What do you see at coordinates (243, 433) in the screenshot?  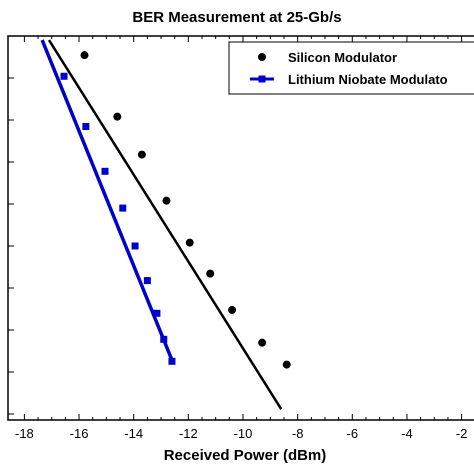 I see `x-tick-label: -10` at bounding box center [243, 433].